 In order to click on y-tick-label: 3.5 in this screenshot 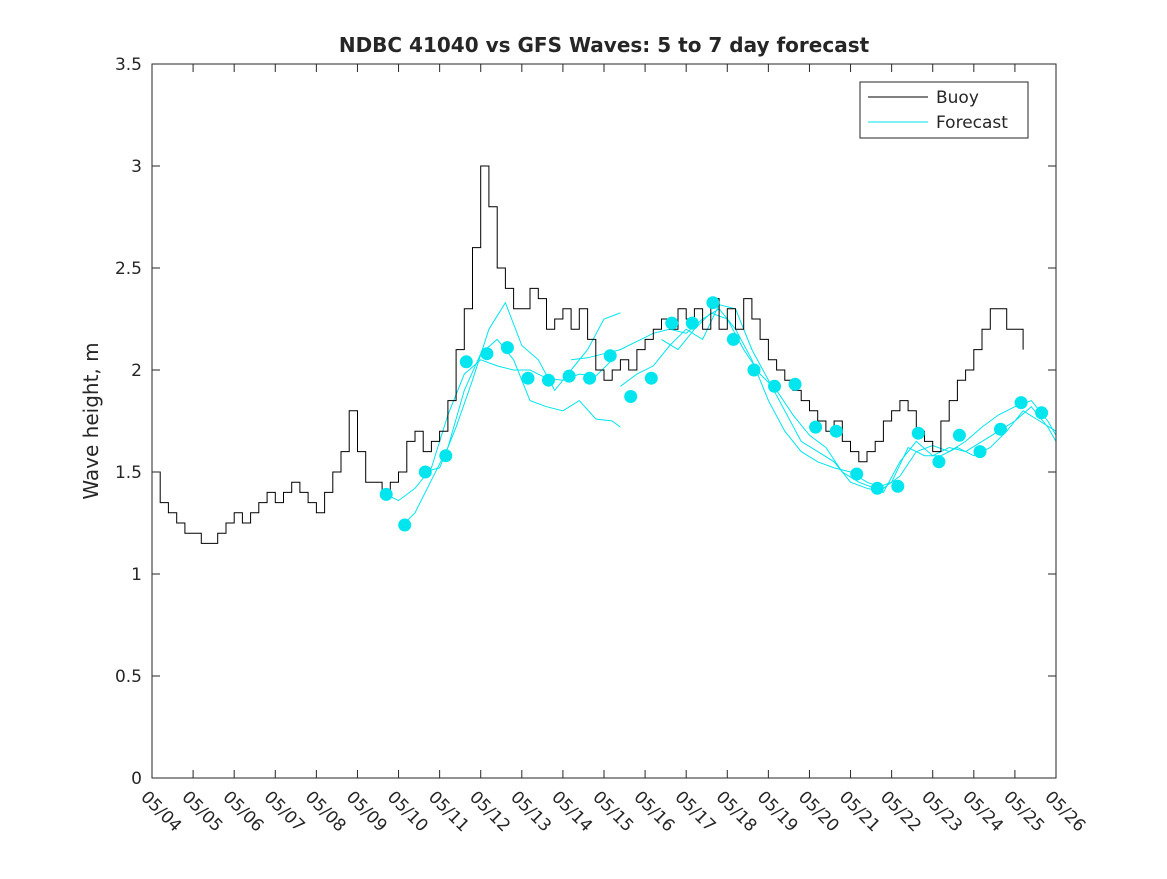, I will do `click(128, 65)`.